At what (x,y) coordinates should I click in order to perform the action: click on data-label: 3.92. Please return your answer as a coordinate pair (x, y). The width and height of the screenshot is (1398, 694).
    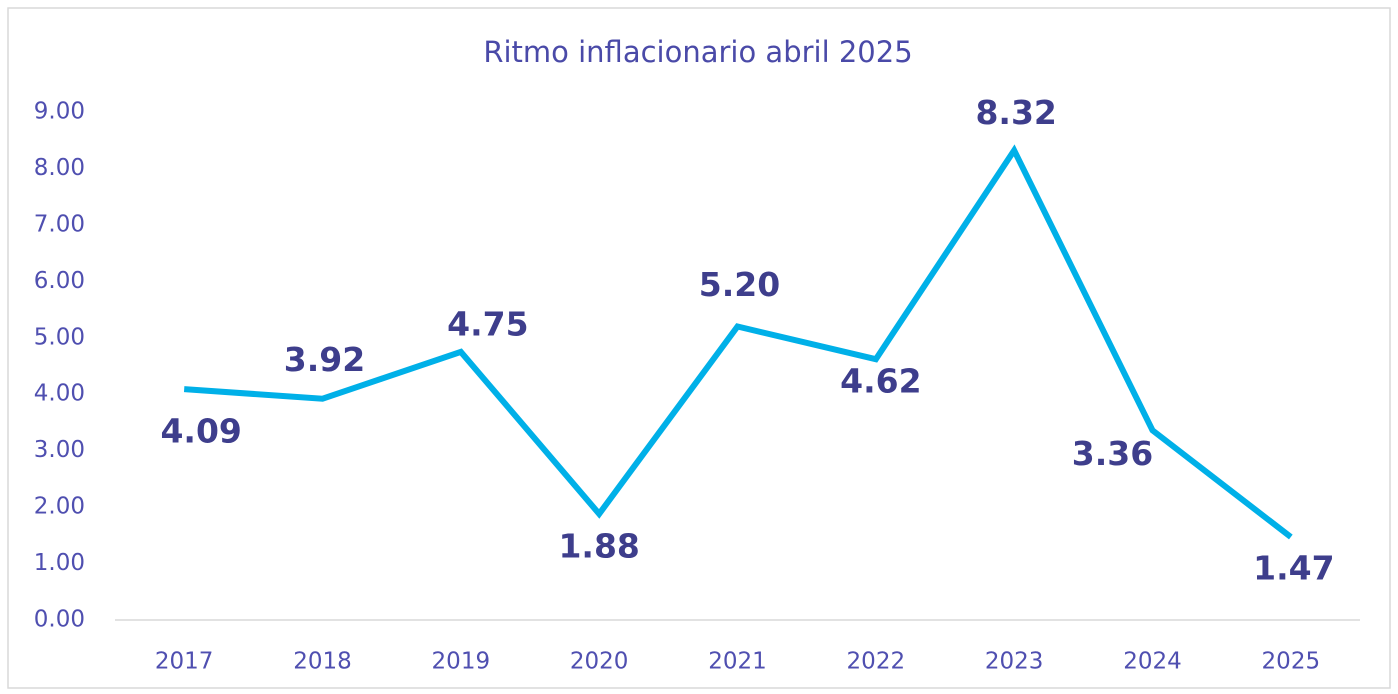
    Looking at the image, I should click on (324, 359).